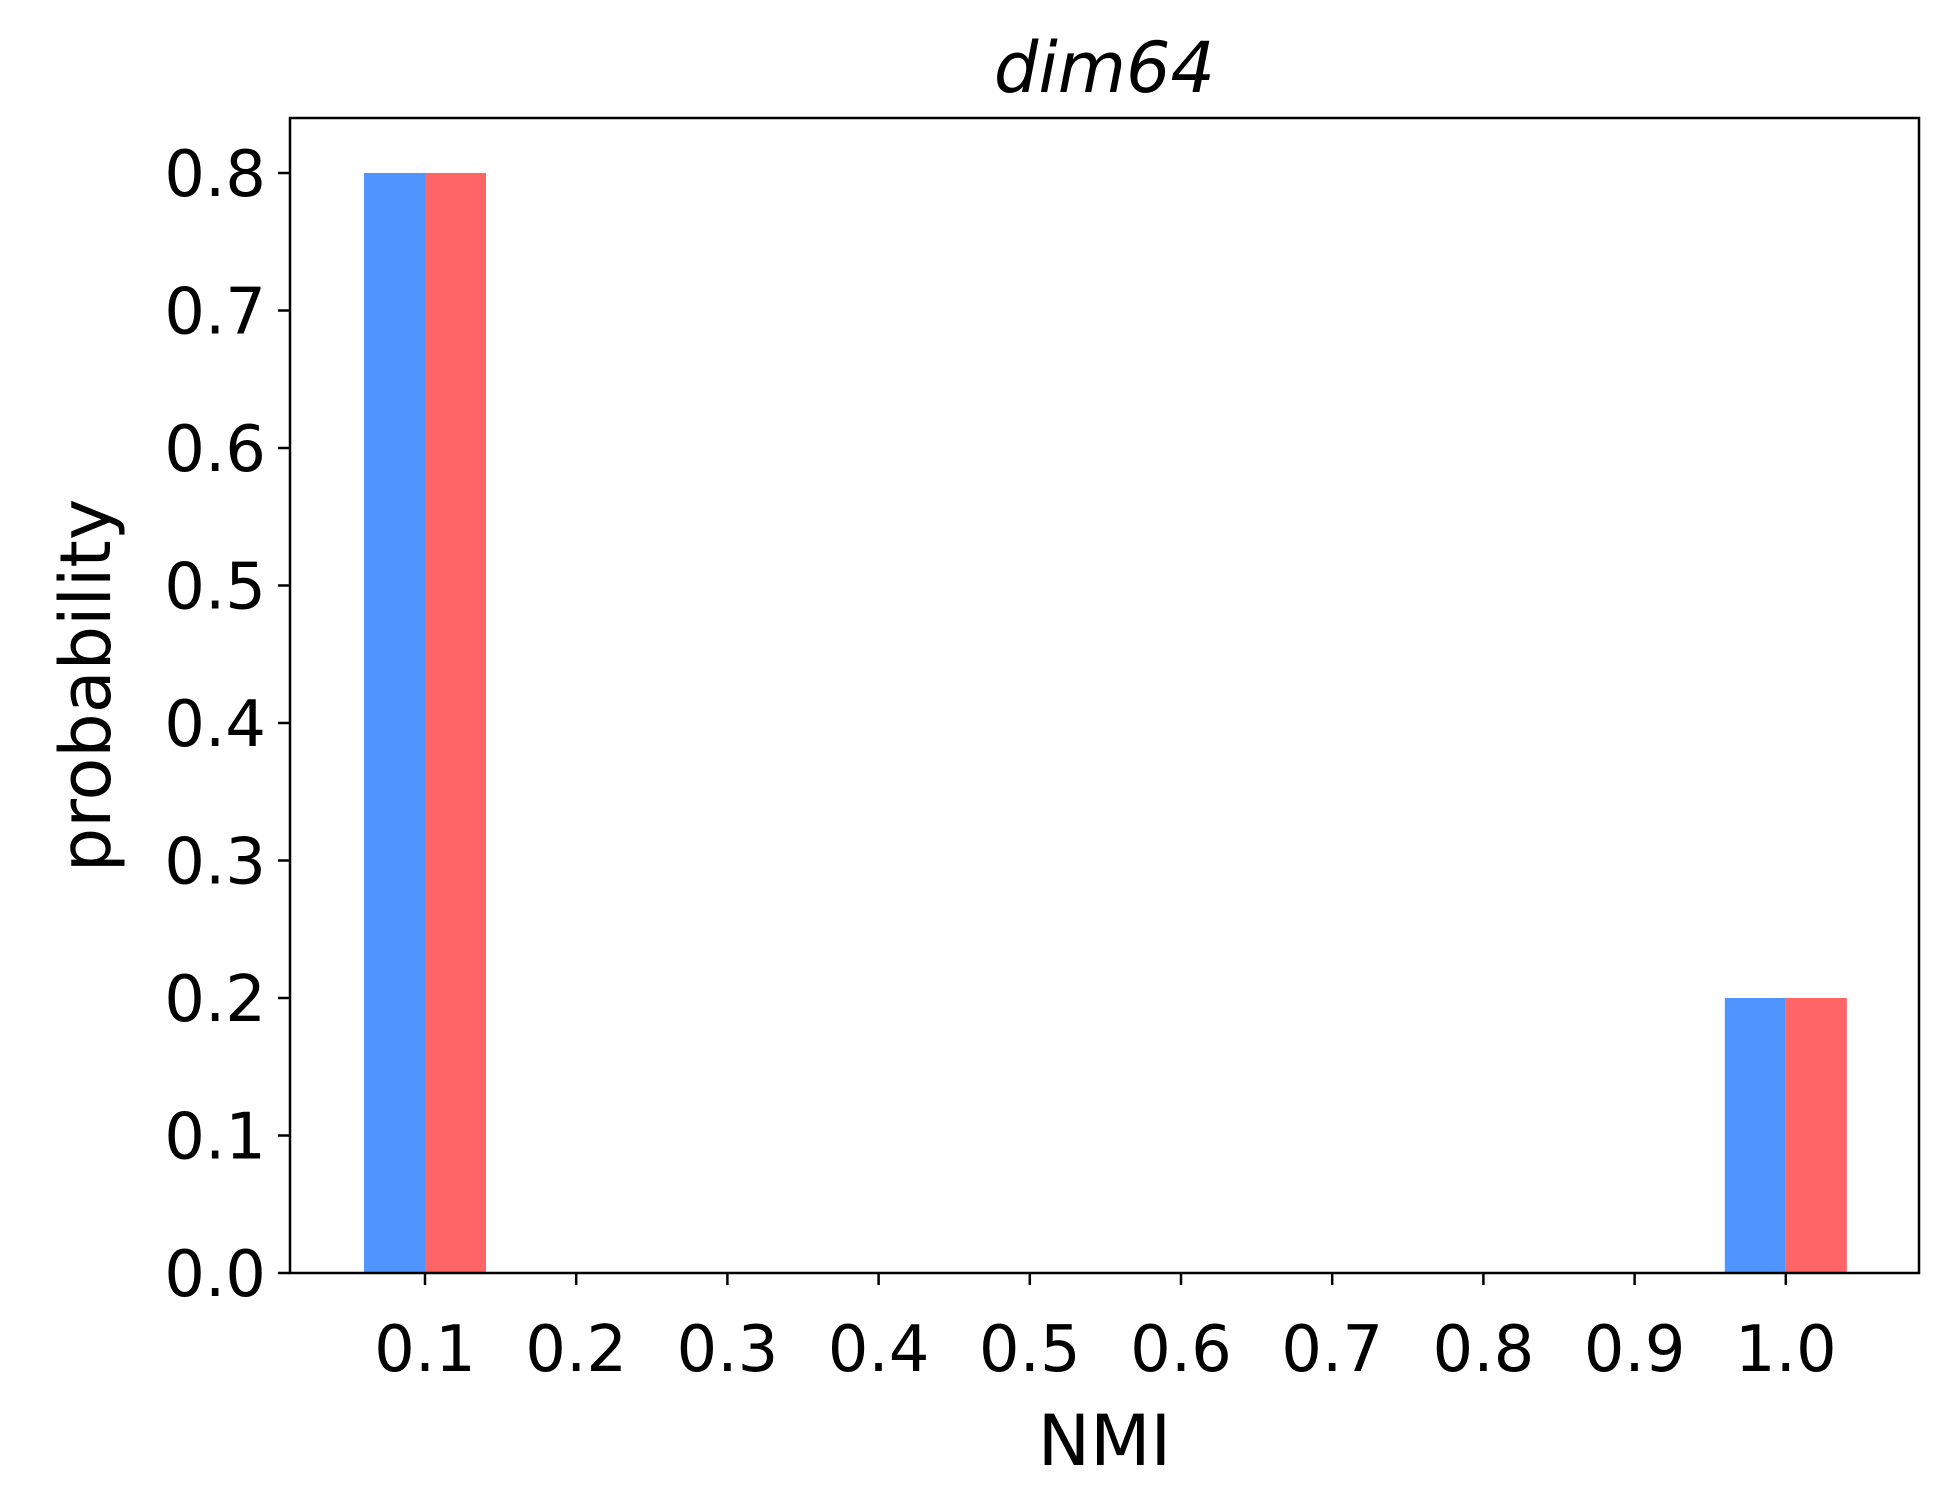 This screenshot has width=1946, height=1511. Describe the element at coordinates (86, 685) in the screenshot. I see `y-axis-title: probability` at that location.